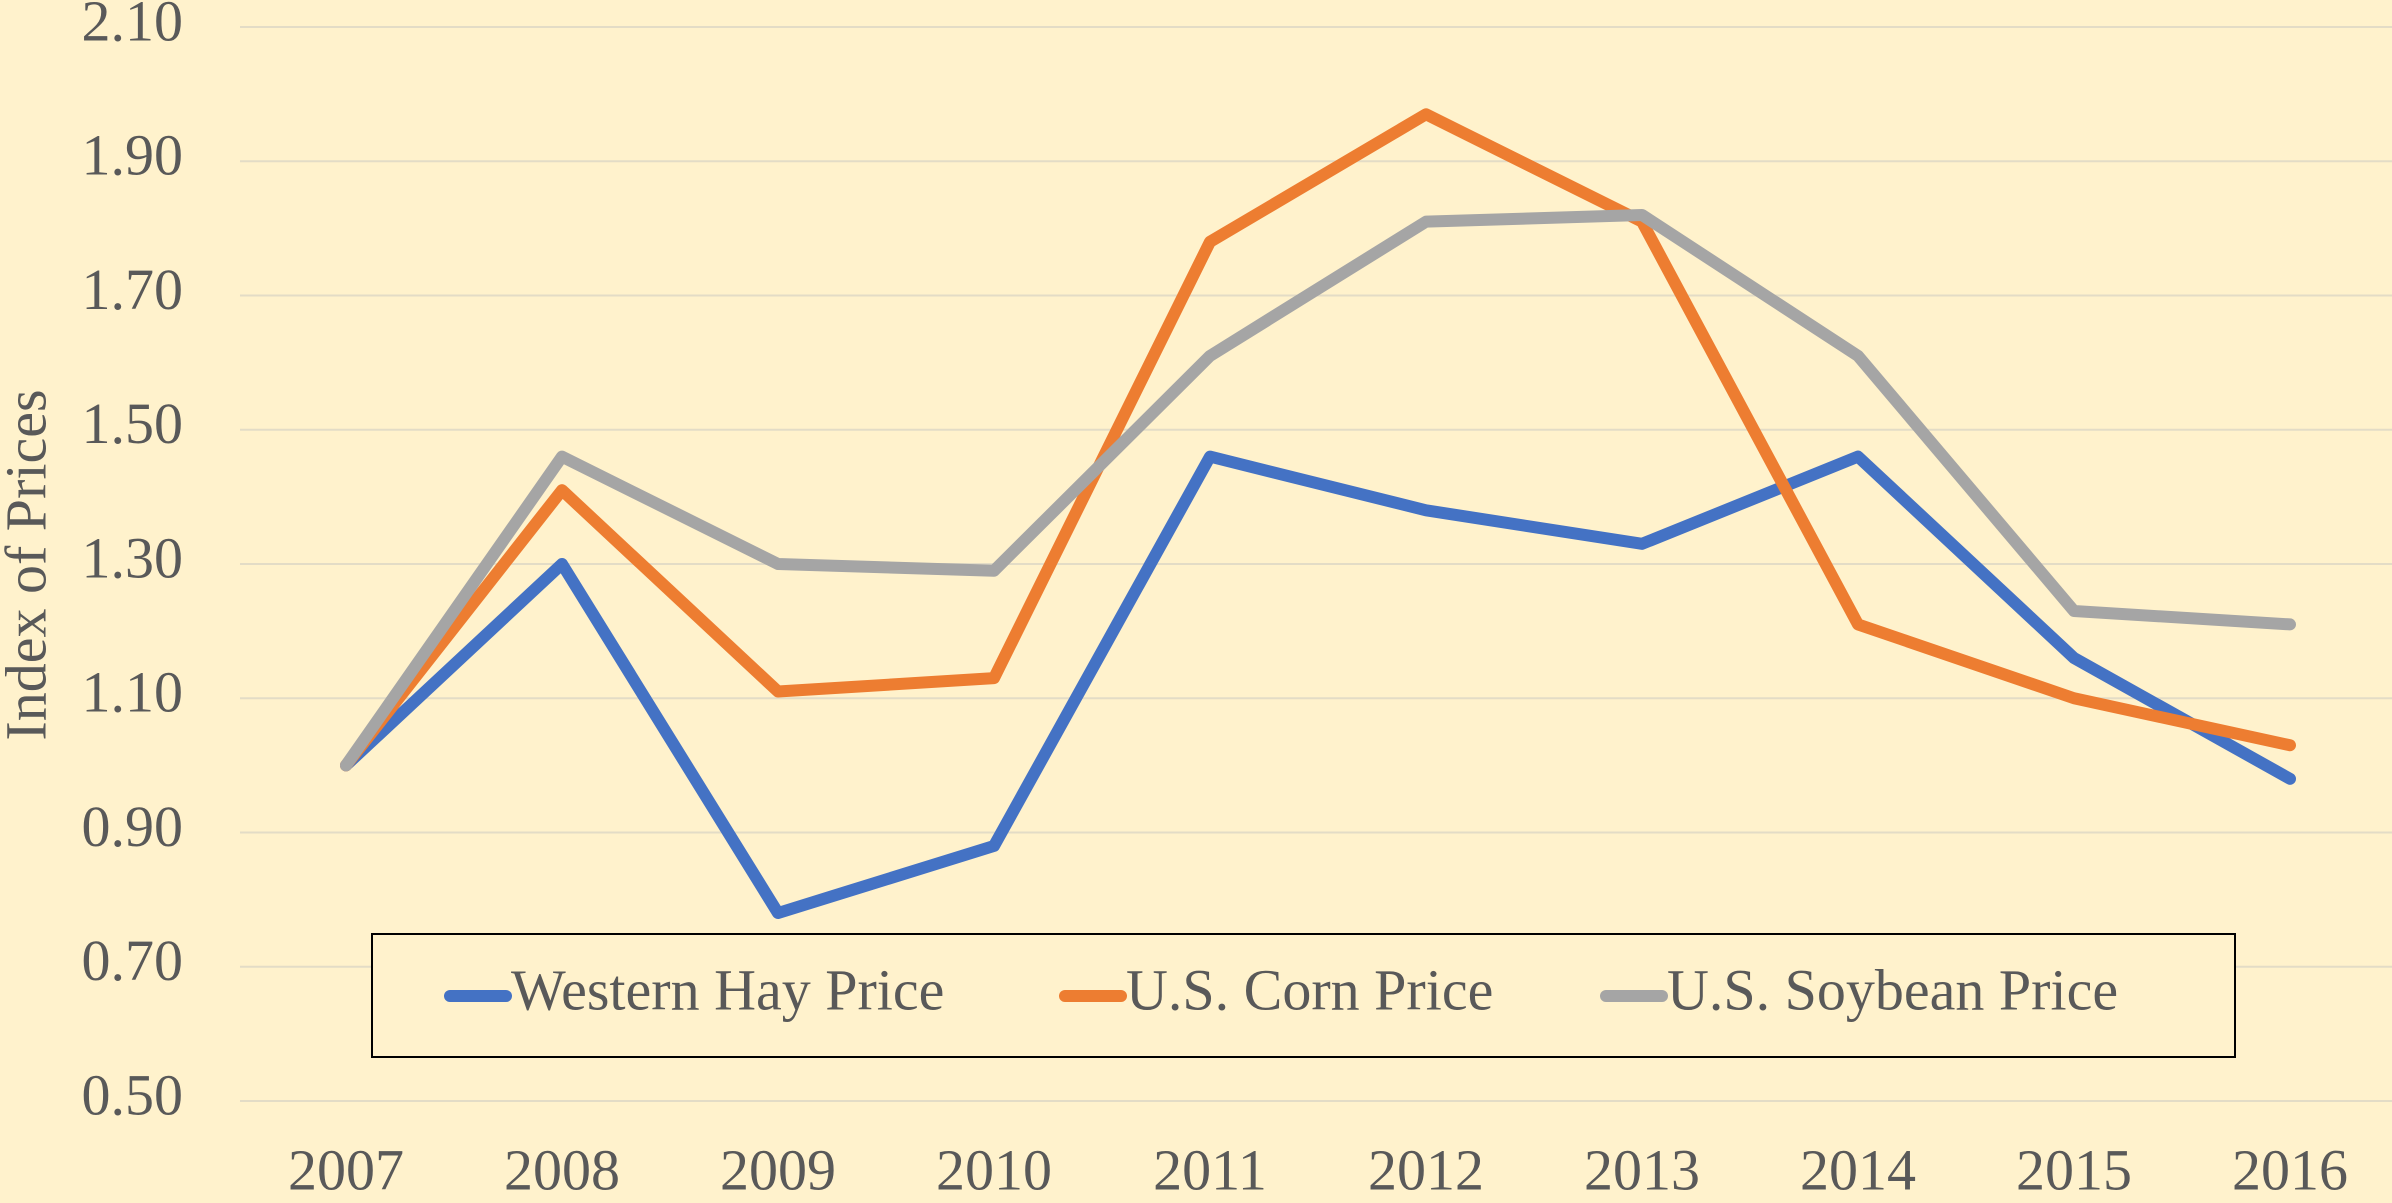 The height and width of the screenshot is (1203, 2392). What do you see at coordinates (346, 1169) in the screenshot?
I see `x-tick-label: 2007` at bounding box center [346, 1169].